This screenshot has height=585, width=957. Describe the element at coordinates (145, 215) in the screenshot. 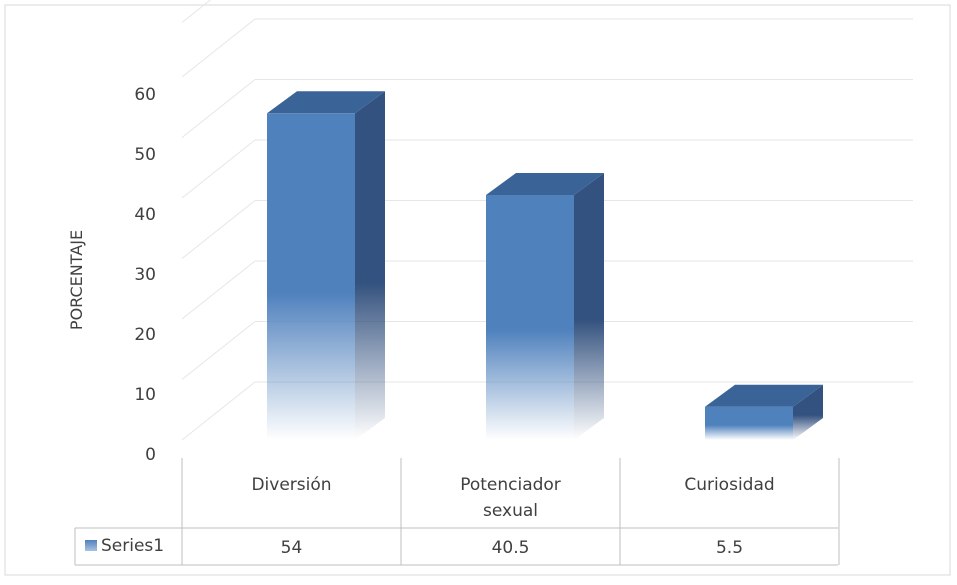

I see `y-tick-label: 40` at that location.